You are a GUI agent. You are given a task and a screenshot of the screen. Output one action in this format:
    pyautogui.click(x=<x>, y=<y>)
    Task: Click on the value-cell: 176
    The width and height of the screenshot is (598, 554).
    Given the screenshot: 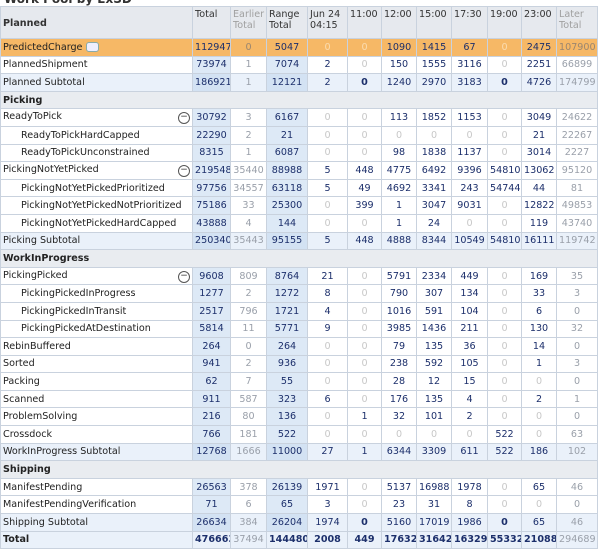 What is the action you would take?
    pyautogui.click(x=399, y=399)
    